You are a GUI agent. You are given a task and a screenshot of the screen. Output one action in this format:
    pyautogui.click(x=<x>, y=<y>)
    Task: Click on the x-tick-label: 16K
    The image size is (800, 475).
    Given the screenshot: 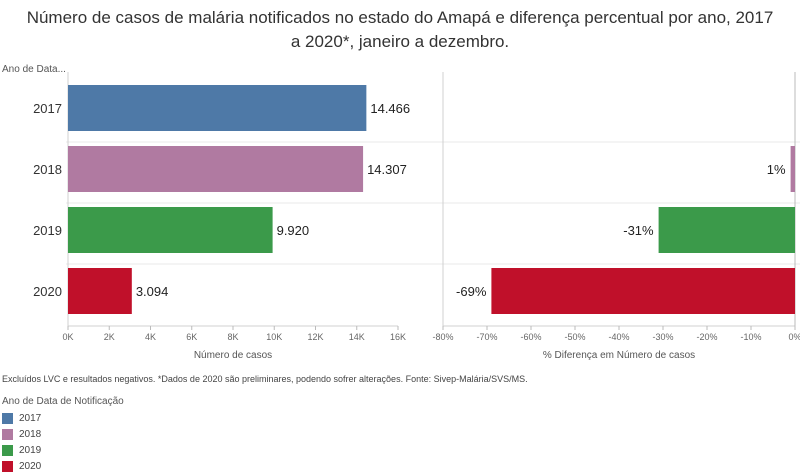 What is the action you would take?
    pyautogui.click(x=398, y=337)
    